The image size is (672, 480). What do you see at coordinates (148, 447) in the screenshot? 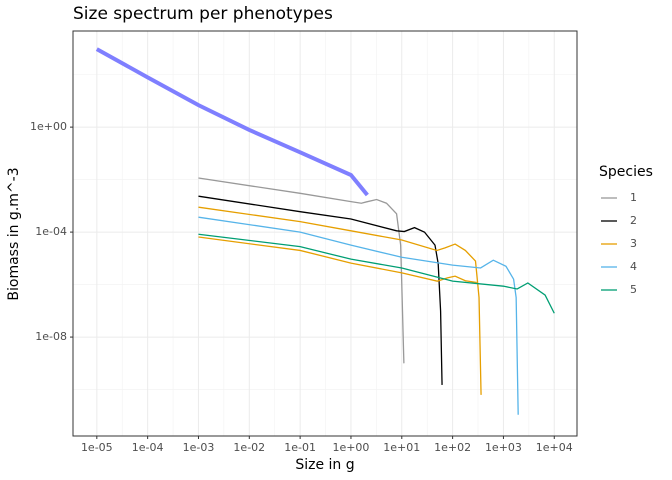
I see `x-tick-label: 1e-04` at bounding box center [148, 447].